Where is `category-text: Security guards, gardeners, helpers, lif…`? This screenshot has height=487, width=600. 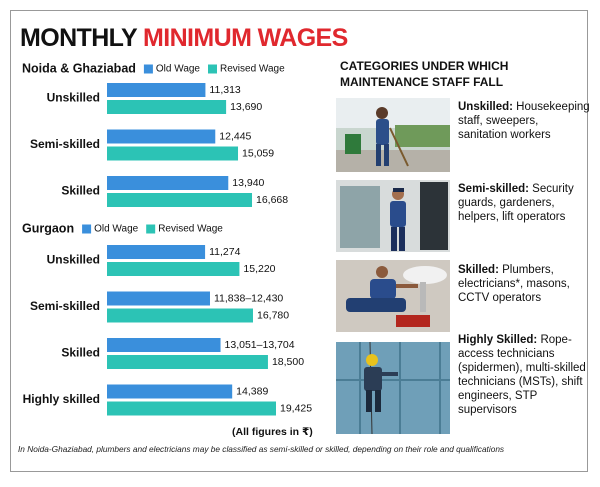 category-text: Security guards, gardeners, helpers, lif… is located at coordinates (516, 203).